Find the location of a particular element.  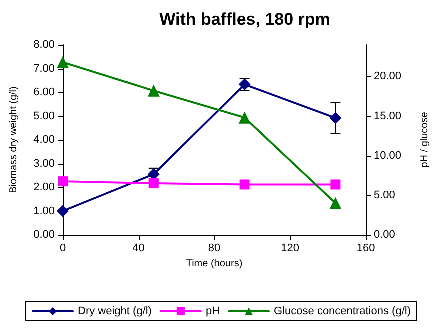

x-tick-label: 0 is located at coordinates (63, 248).